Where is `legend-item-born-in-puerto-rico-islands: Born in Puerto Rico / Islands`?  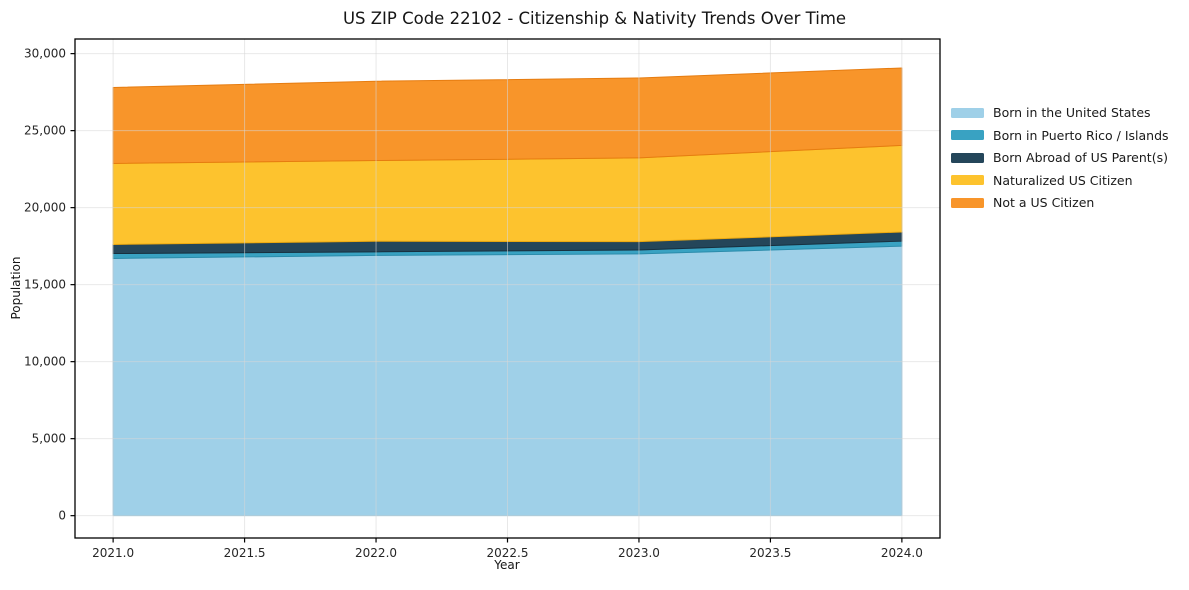
legend-item-born-in-puerto-rico-islands: Born in Puerto Rico / Islands is located at coordinates (1060, 135).